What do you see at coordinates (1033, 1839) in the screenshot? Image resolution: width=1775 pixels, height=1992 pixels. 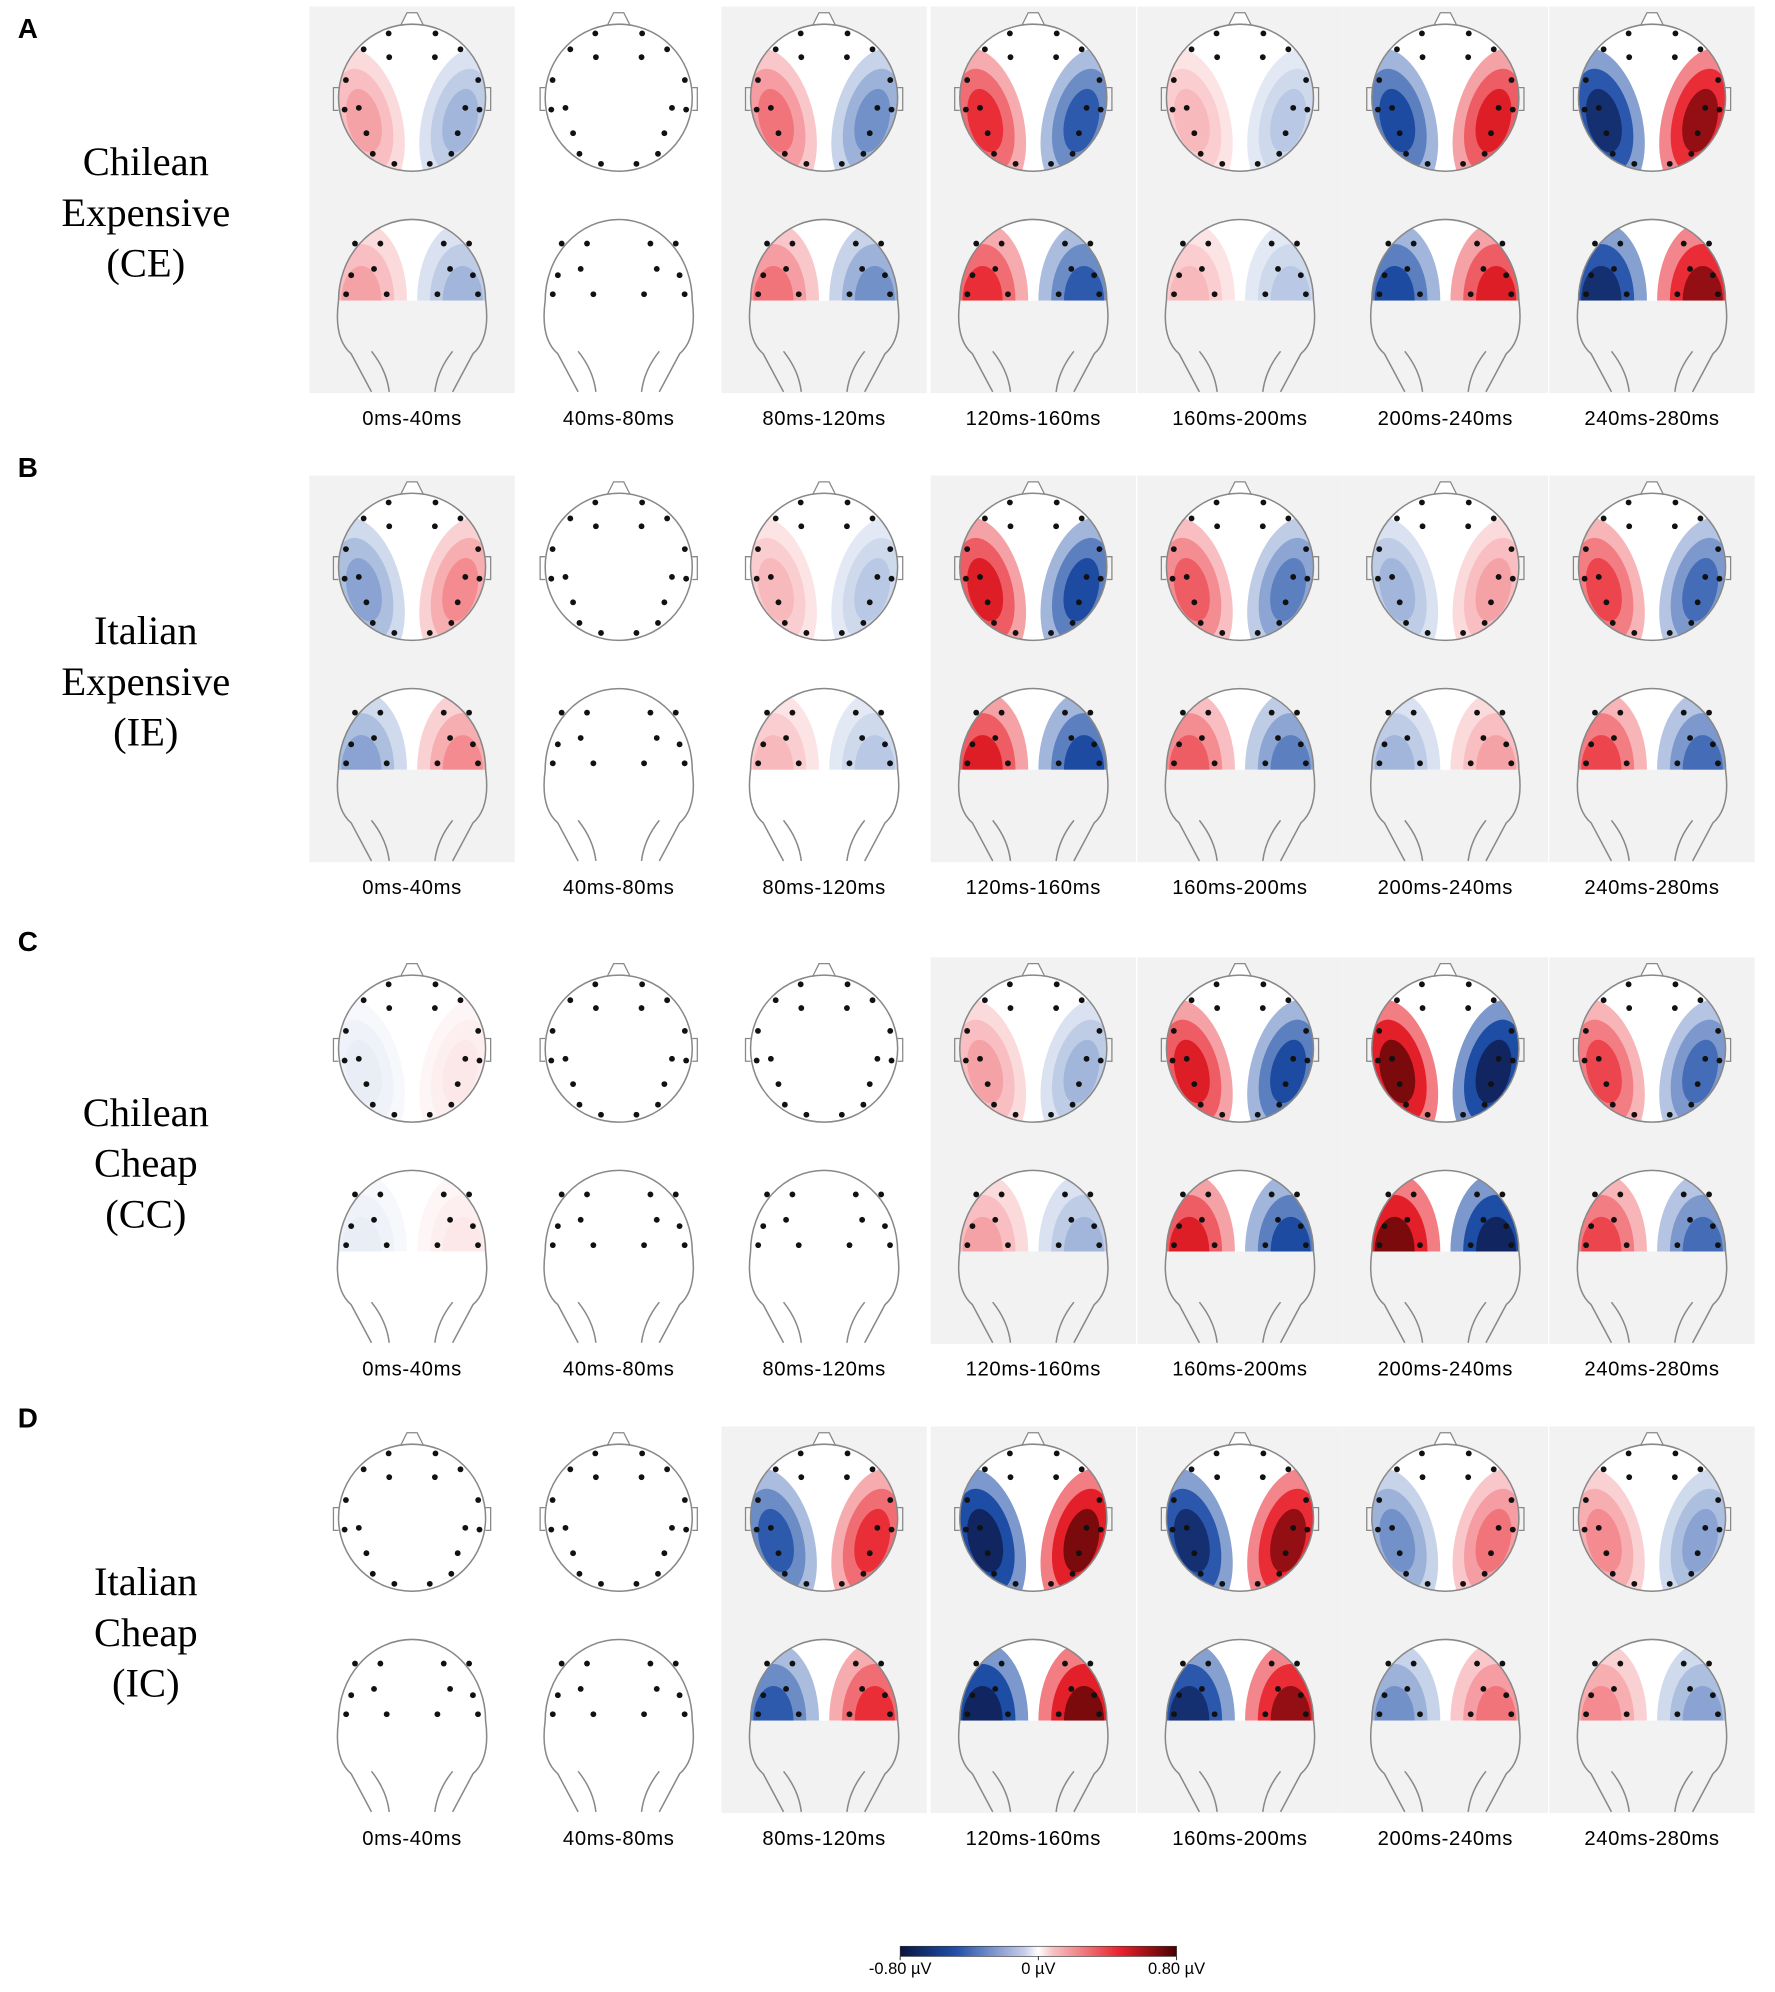 I see `time-window: 120ms-160ms` at bounding box center [1033, 1839].